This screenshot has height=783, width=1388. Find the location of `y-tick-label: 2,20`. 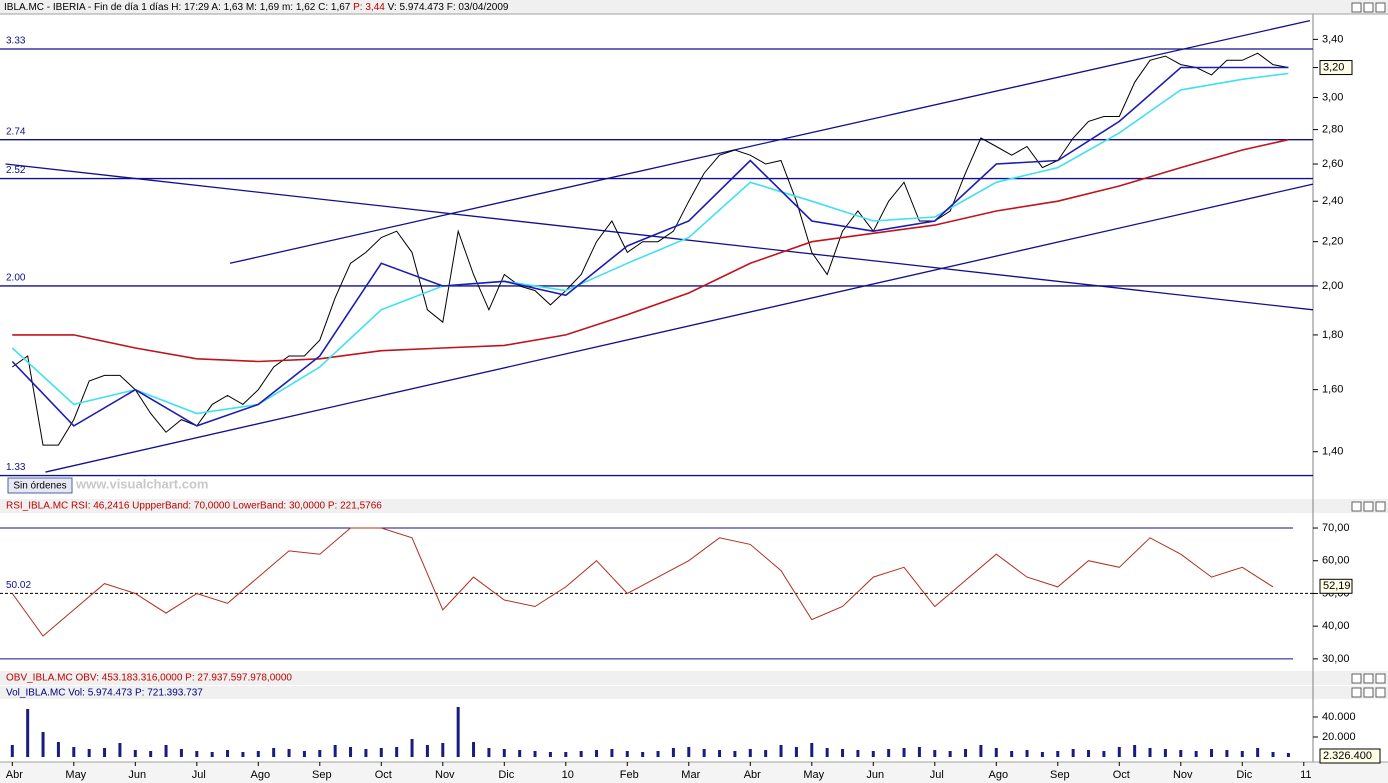

y-tick-label: 2,20 is located at coordinates (1332, 242).